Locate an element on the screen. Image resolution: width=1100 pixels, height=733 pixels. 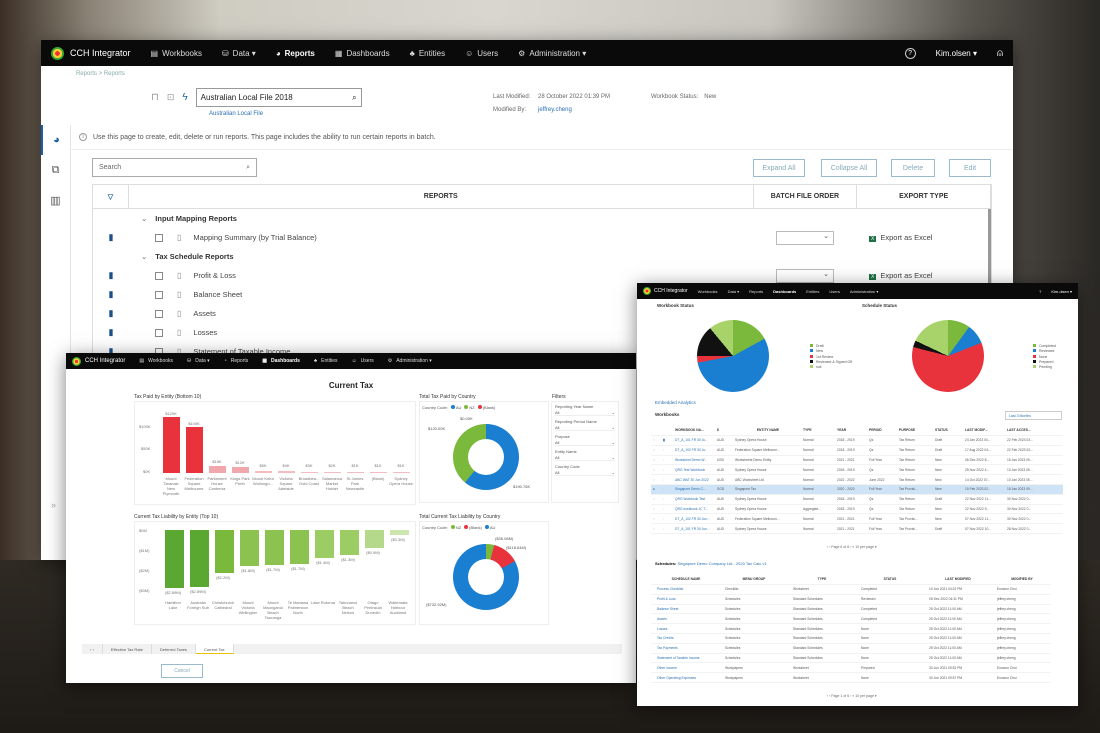
sidebar-reports: ◕ is located at coordinates (55, 140).